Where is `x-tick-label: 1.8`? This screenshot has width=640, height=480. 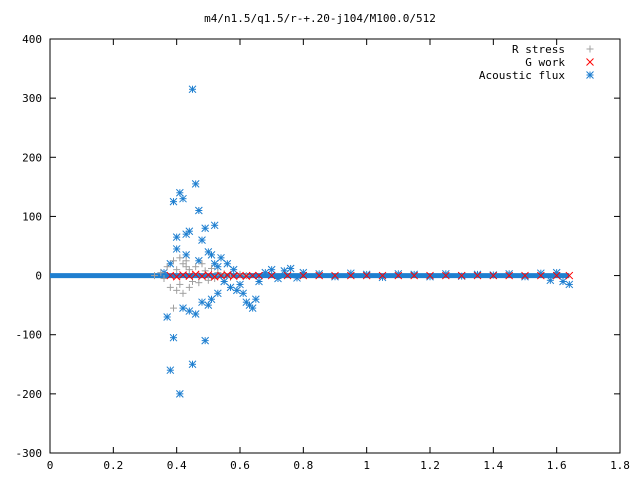 x-tick-label: 1.8 is located at coordinates (620, 465).